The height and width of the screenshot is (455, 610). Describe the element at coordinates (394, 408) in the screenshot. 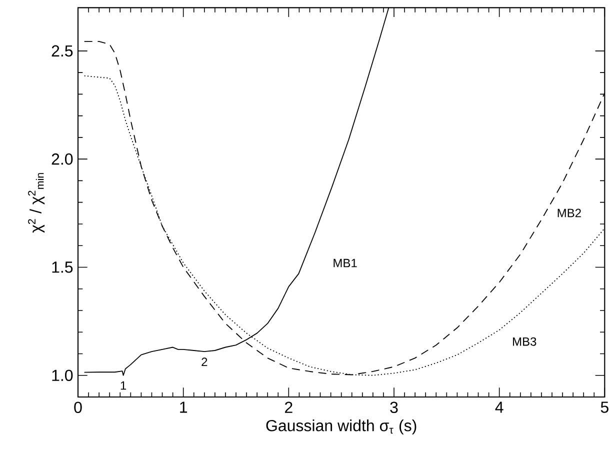

I see `x-tick-label: 3` at that location.